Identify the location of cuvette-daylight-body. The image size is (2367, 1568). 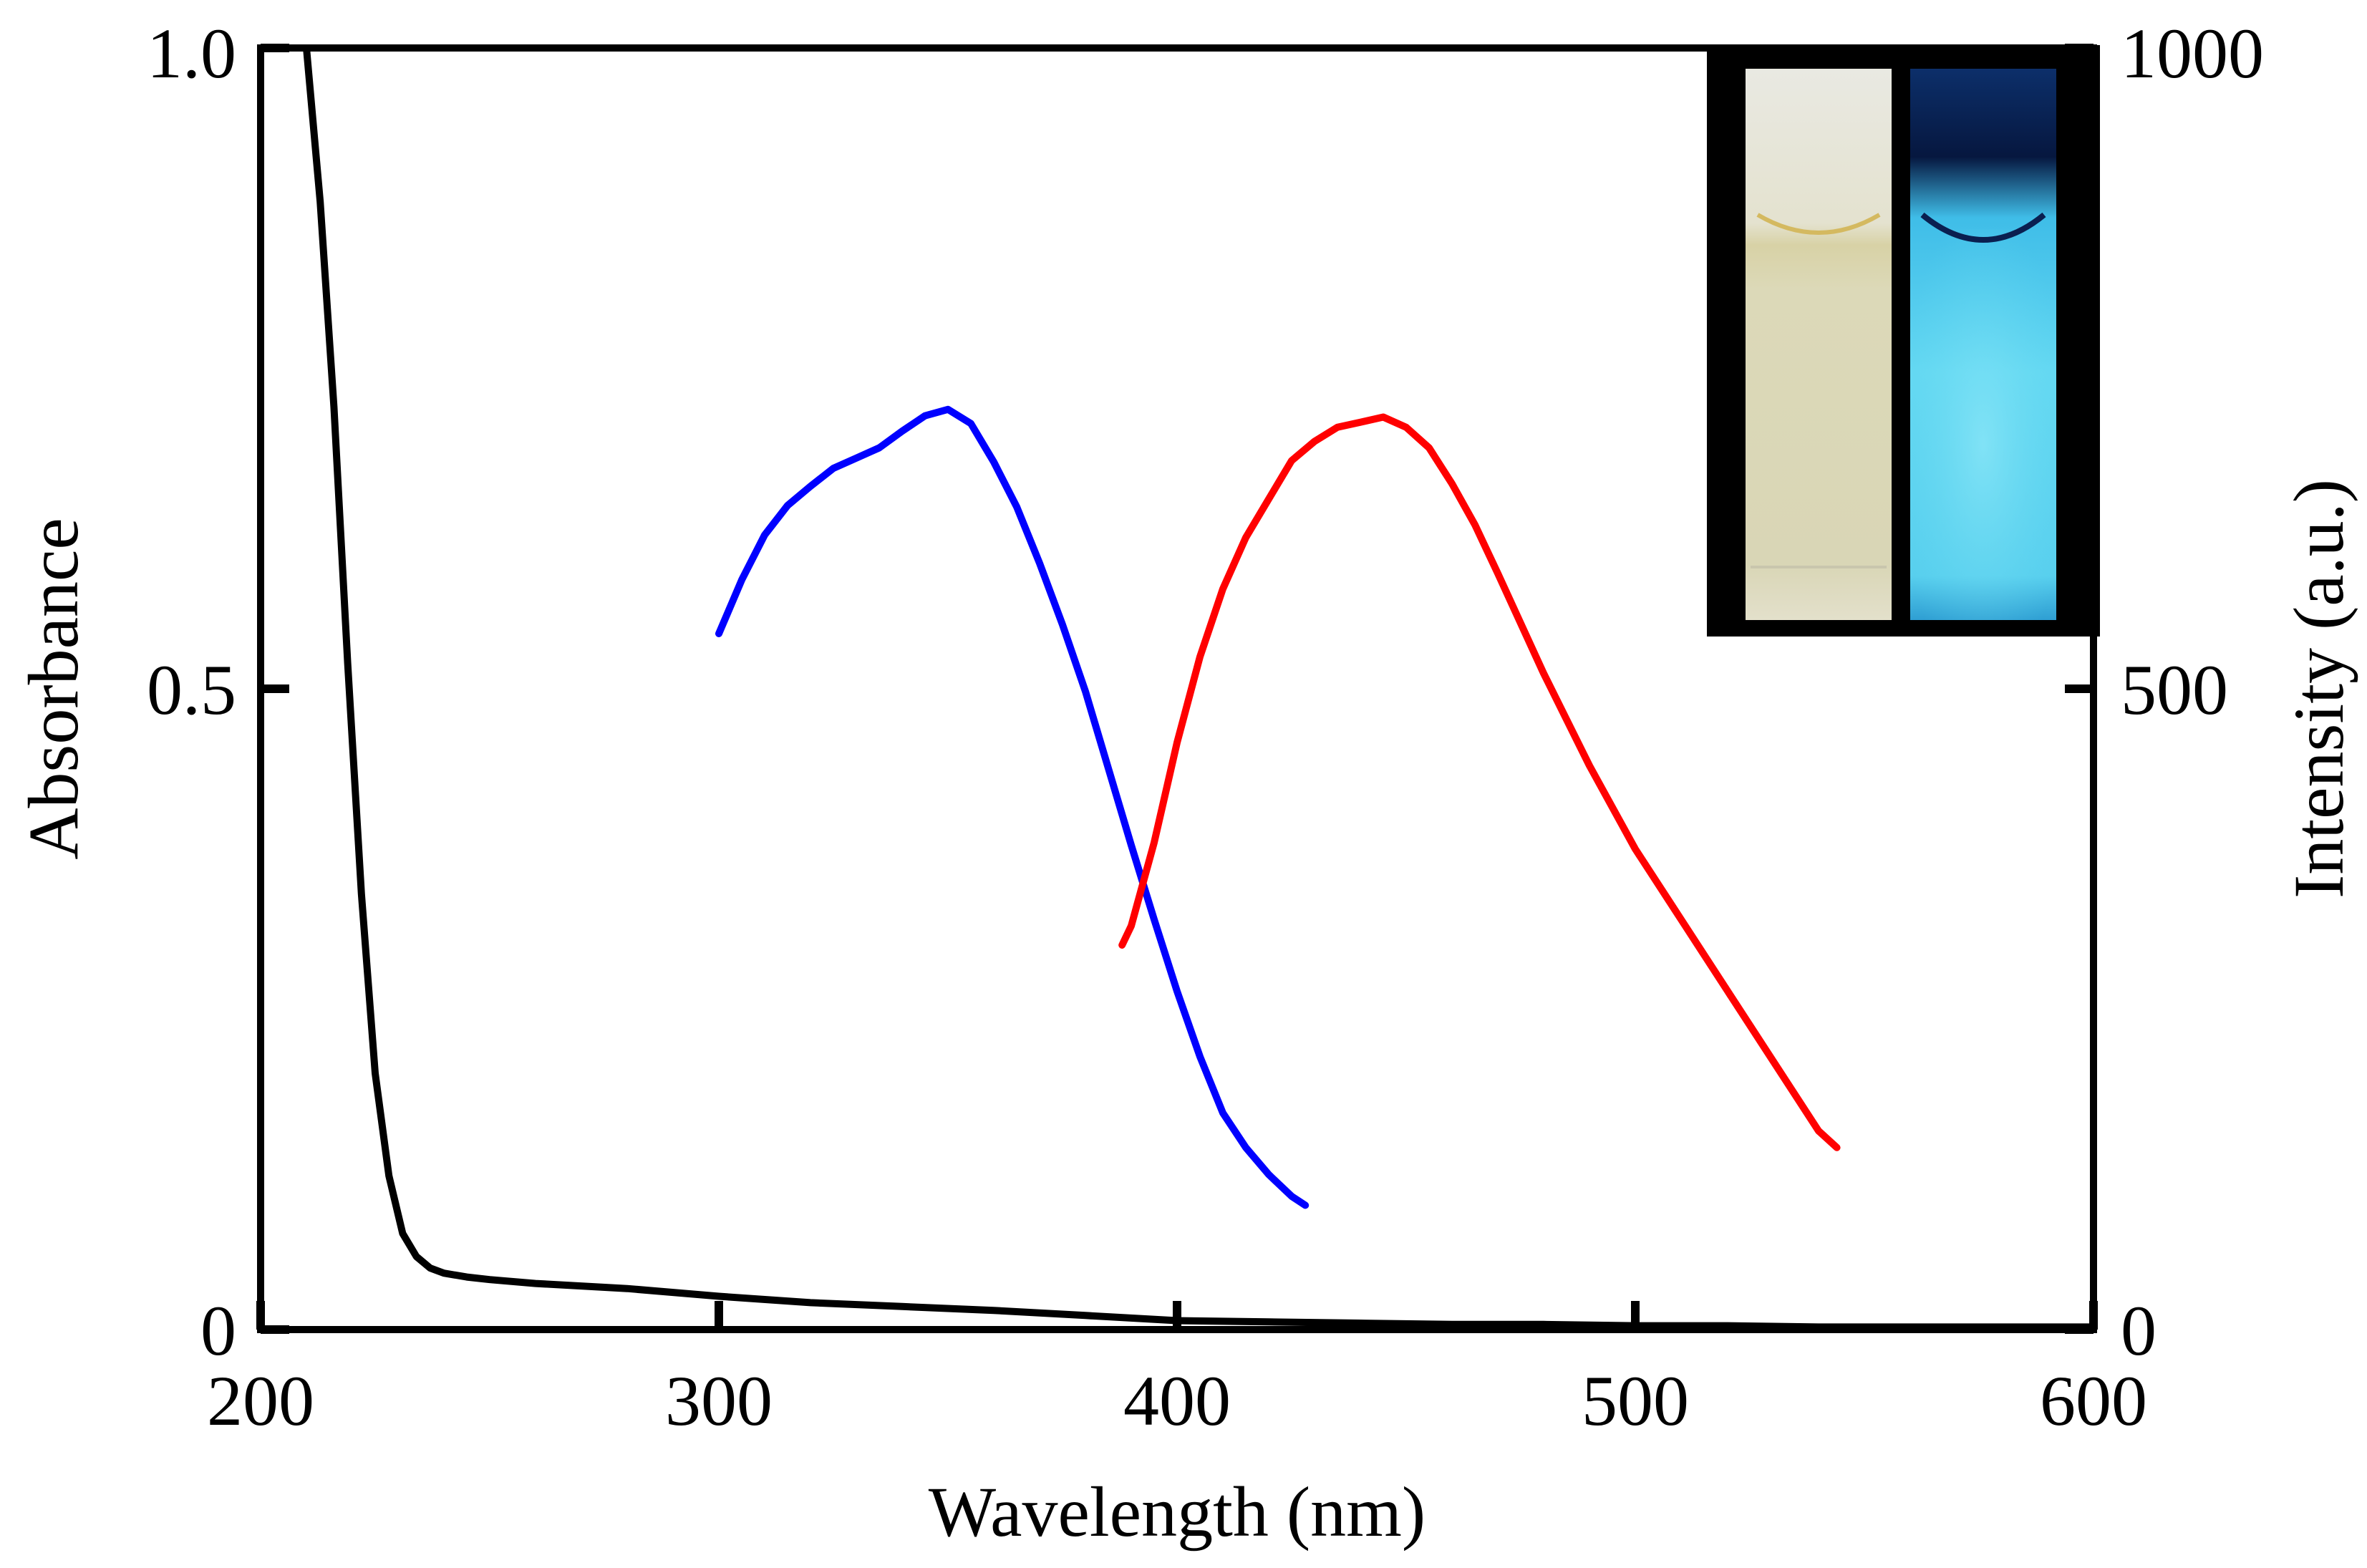
(1819, 344).